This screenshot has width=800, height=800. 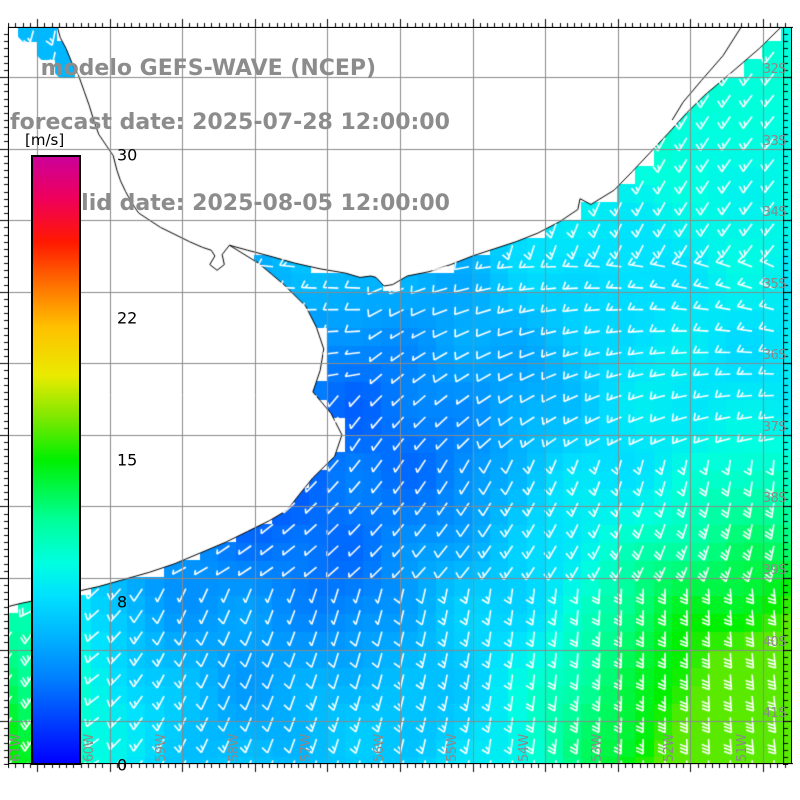 I want to click on lon-label-51w: 51W, so click(x=742, y=748).